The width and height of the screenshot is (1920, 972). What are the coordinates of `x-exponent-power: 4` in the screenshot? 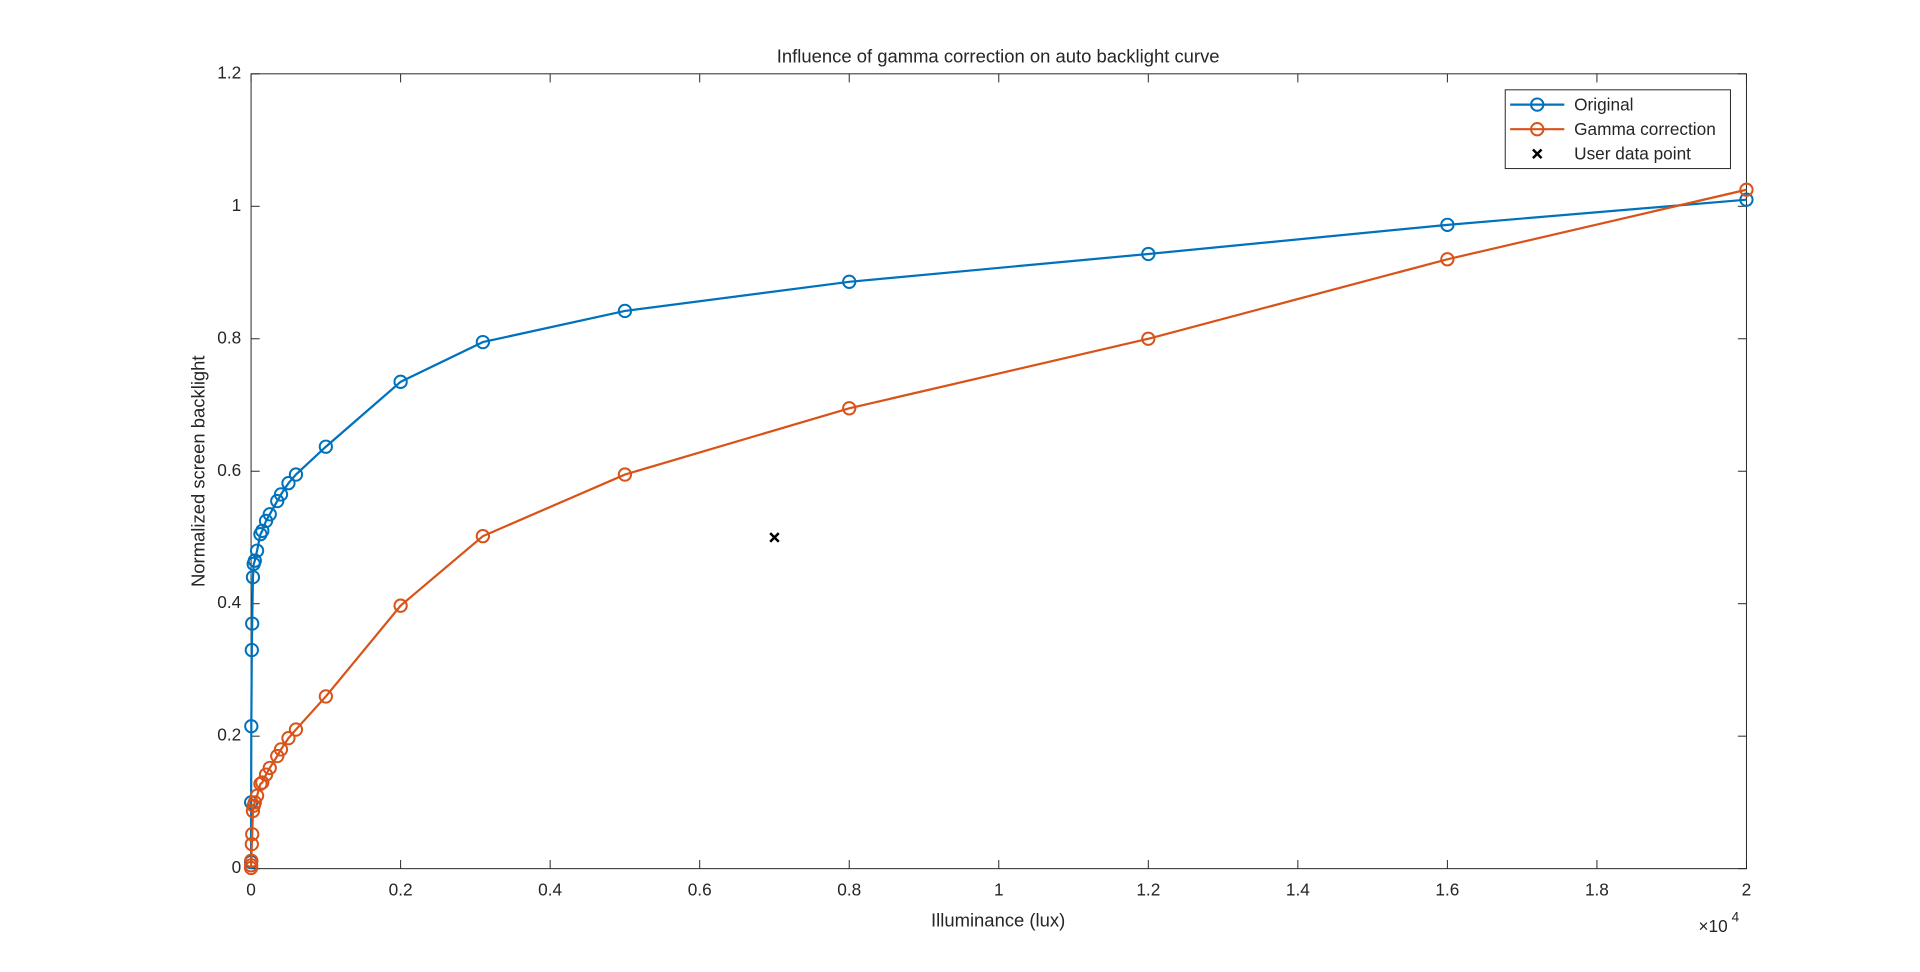 It's located at (1736, 916).